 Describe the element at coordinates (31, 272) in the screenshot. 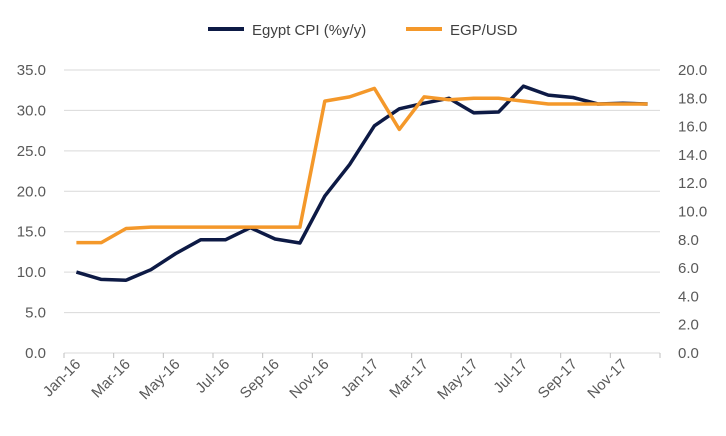

I see `left-tick-label: 10.0` at that location.